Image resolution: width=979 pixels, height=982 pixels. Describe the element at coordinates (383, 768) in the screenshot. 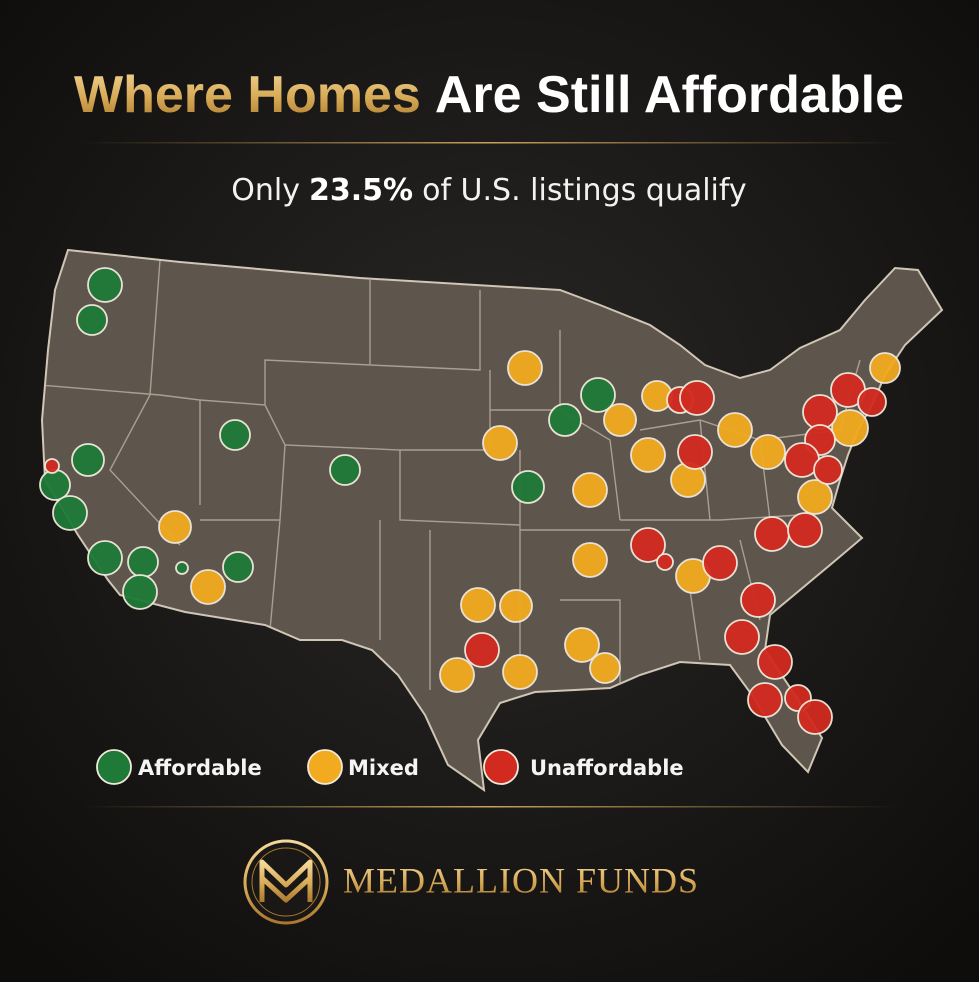

I see `legend-label: Mixed` at that location.